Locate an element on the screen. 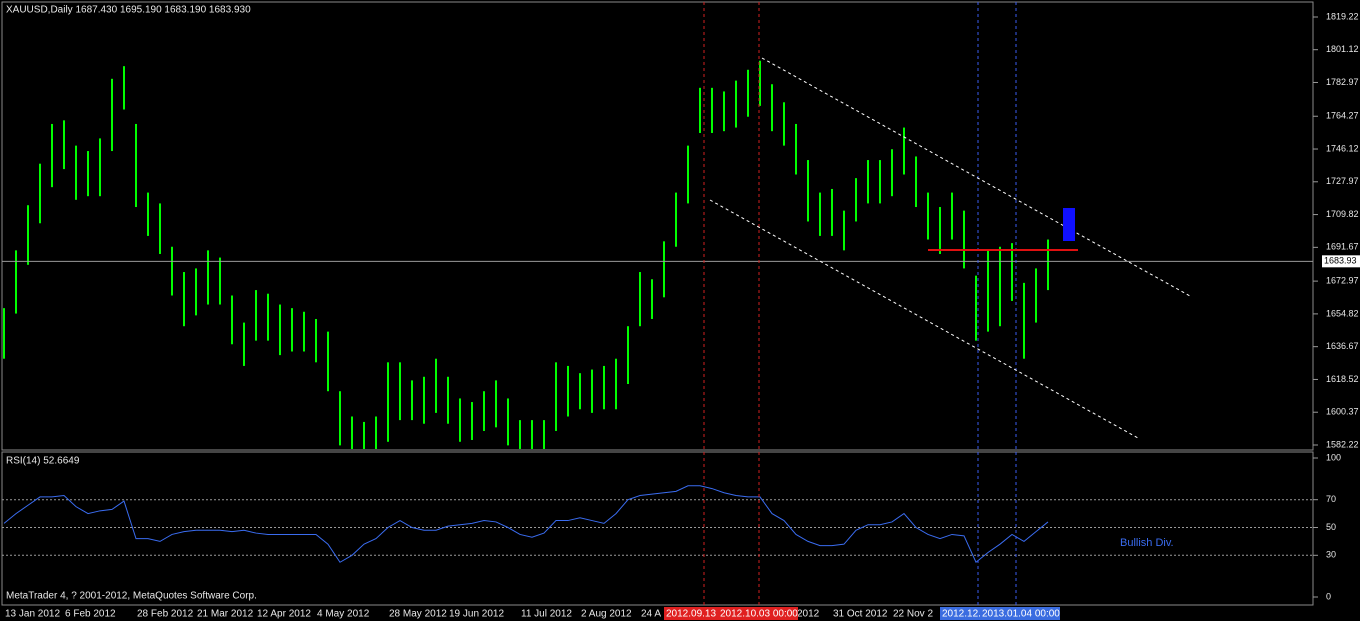 Image resolution: width=1360 pixels, height=621 pixels. x-tick-label: 24 A is located at coordinates (651, 614).